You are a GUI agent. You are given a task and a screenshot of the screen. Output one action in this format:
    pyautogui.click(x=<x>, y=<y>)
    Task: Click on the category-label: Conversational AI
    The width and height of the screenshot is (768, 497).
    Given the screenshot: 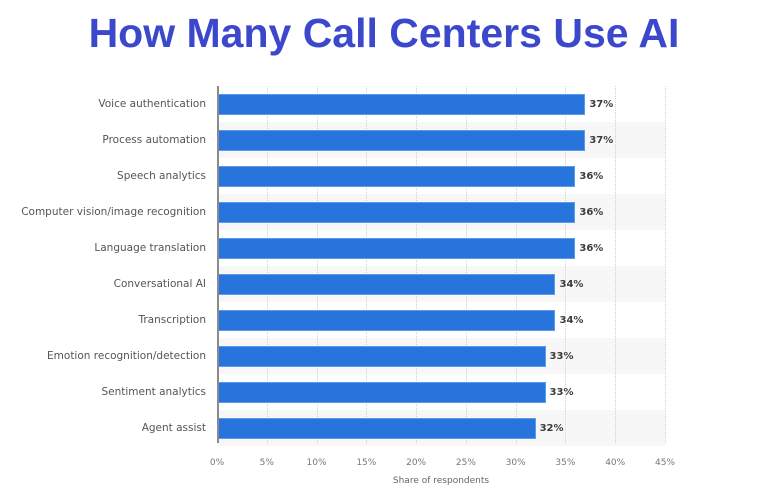 What is the action you would take?
    pyautogui.click(x=159, y=284)
    